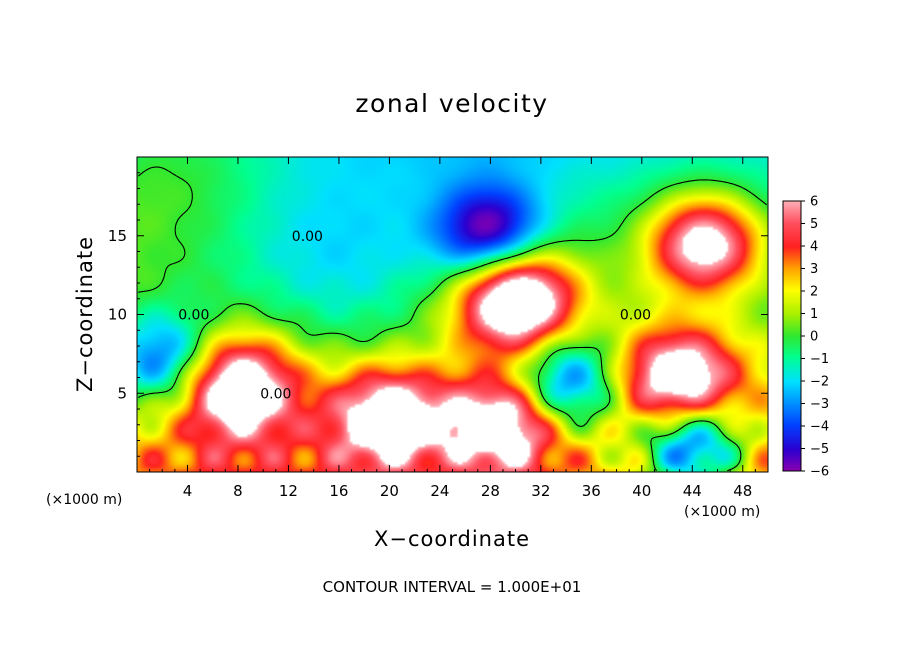 The height and width of the screenshot is (654, 904). What do you see at coordinates (641, 491) in the screenshot?
I see `x-tick-label: 40` at bounding box center [641, 491].